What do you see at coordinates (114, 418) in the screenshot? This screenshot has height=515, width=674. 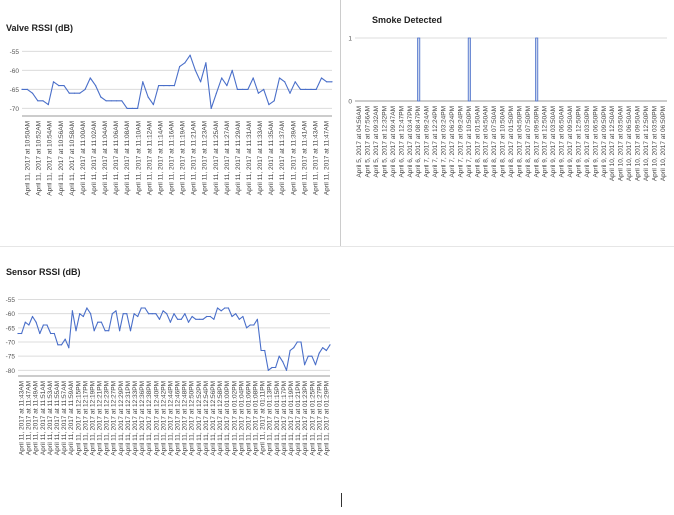 I see `x-tick-label: April 11, 2017 at 12:27PM` at bounding box center [114, 418].